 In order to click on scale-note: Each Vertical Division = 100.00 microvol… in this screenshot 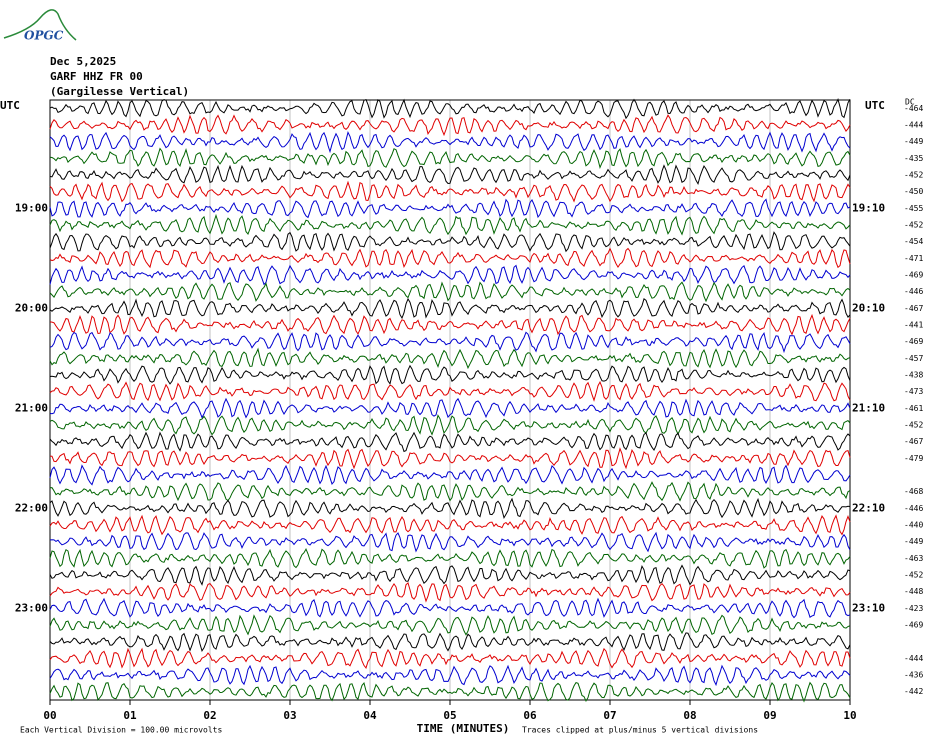, I will do `click(121, 730)`.